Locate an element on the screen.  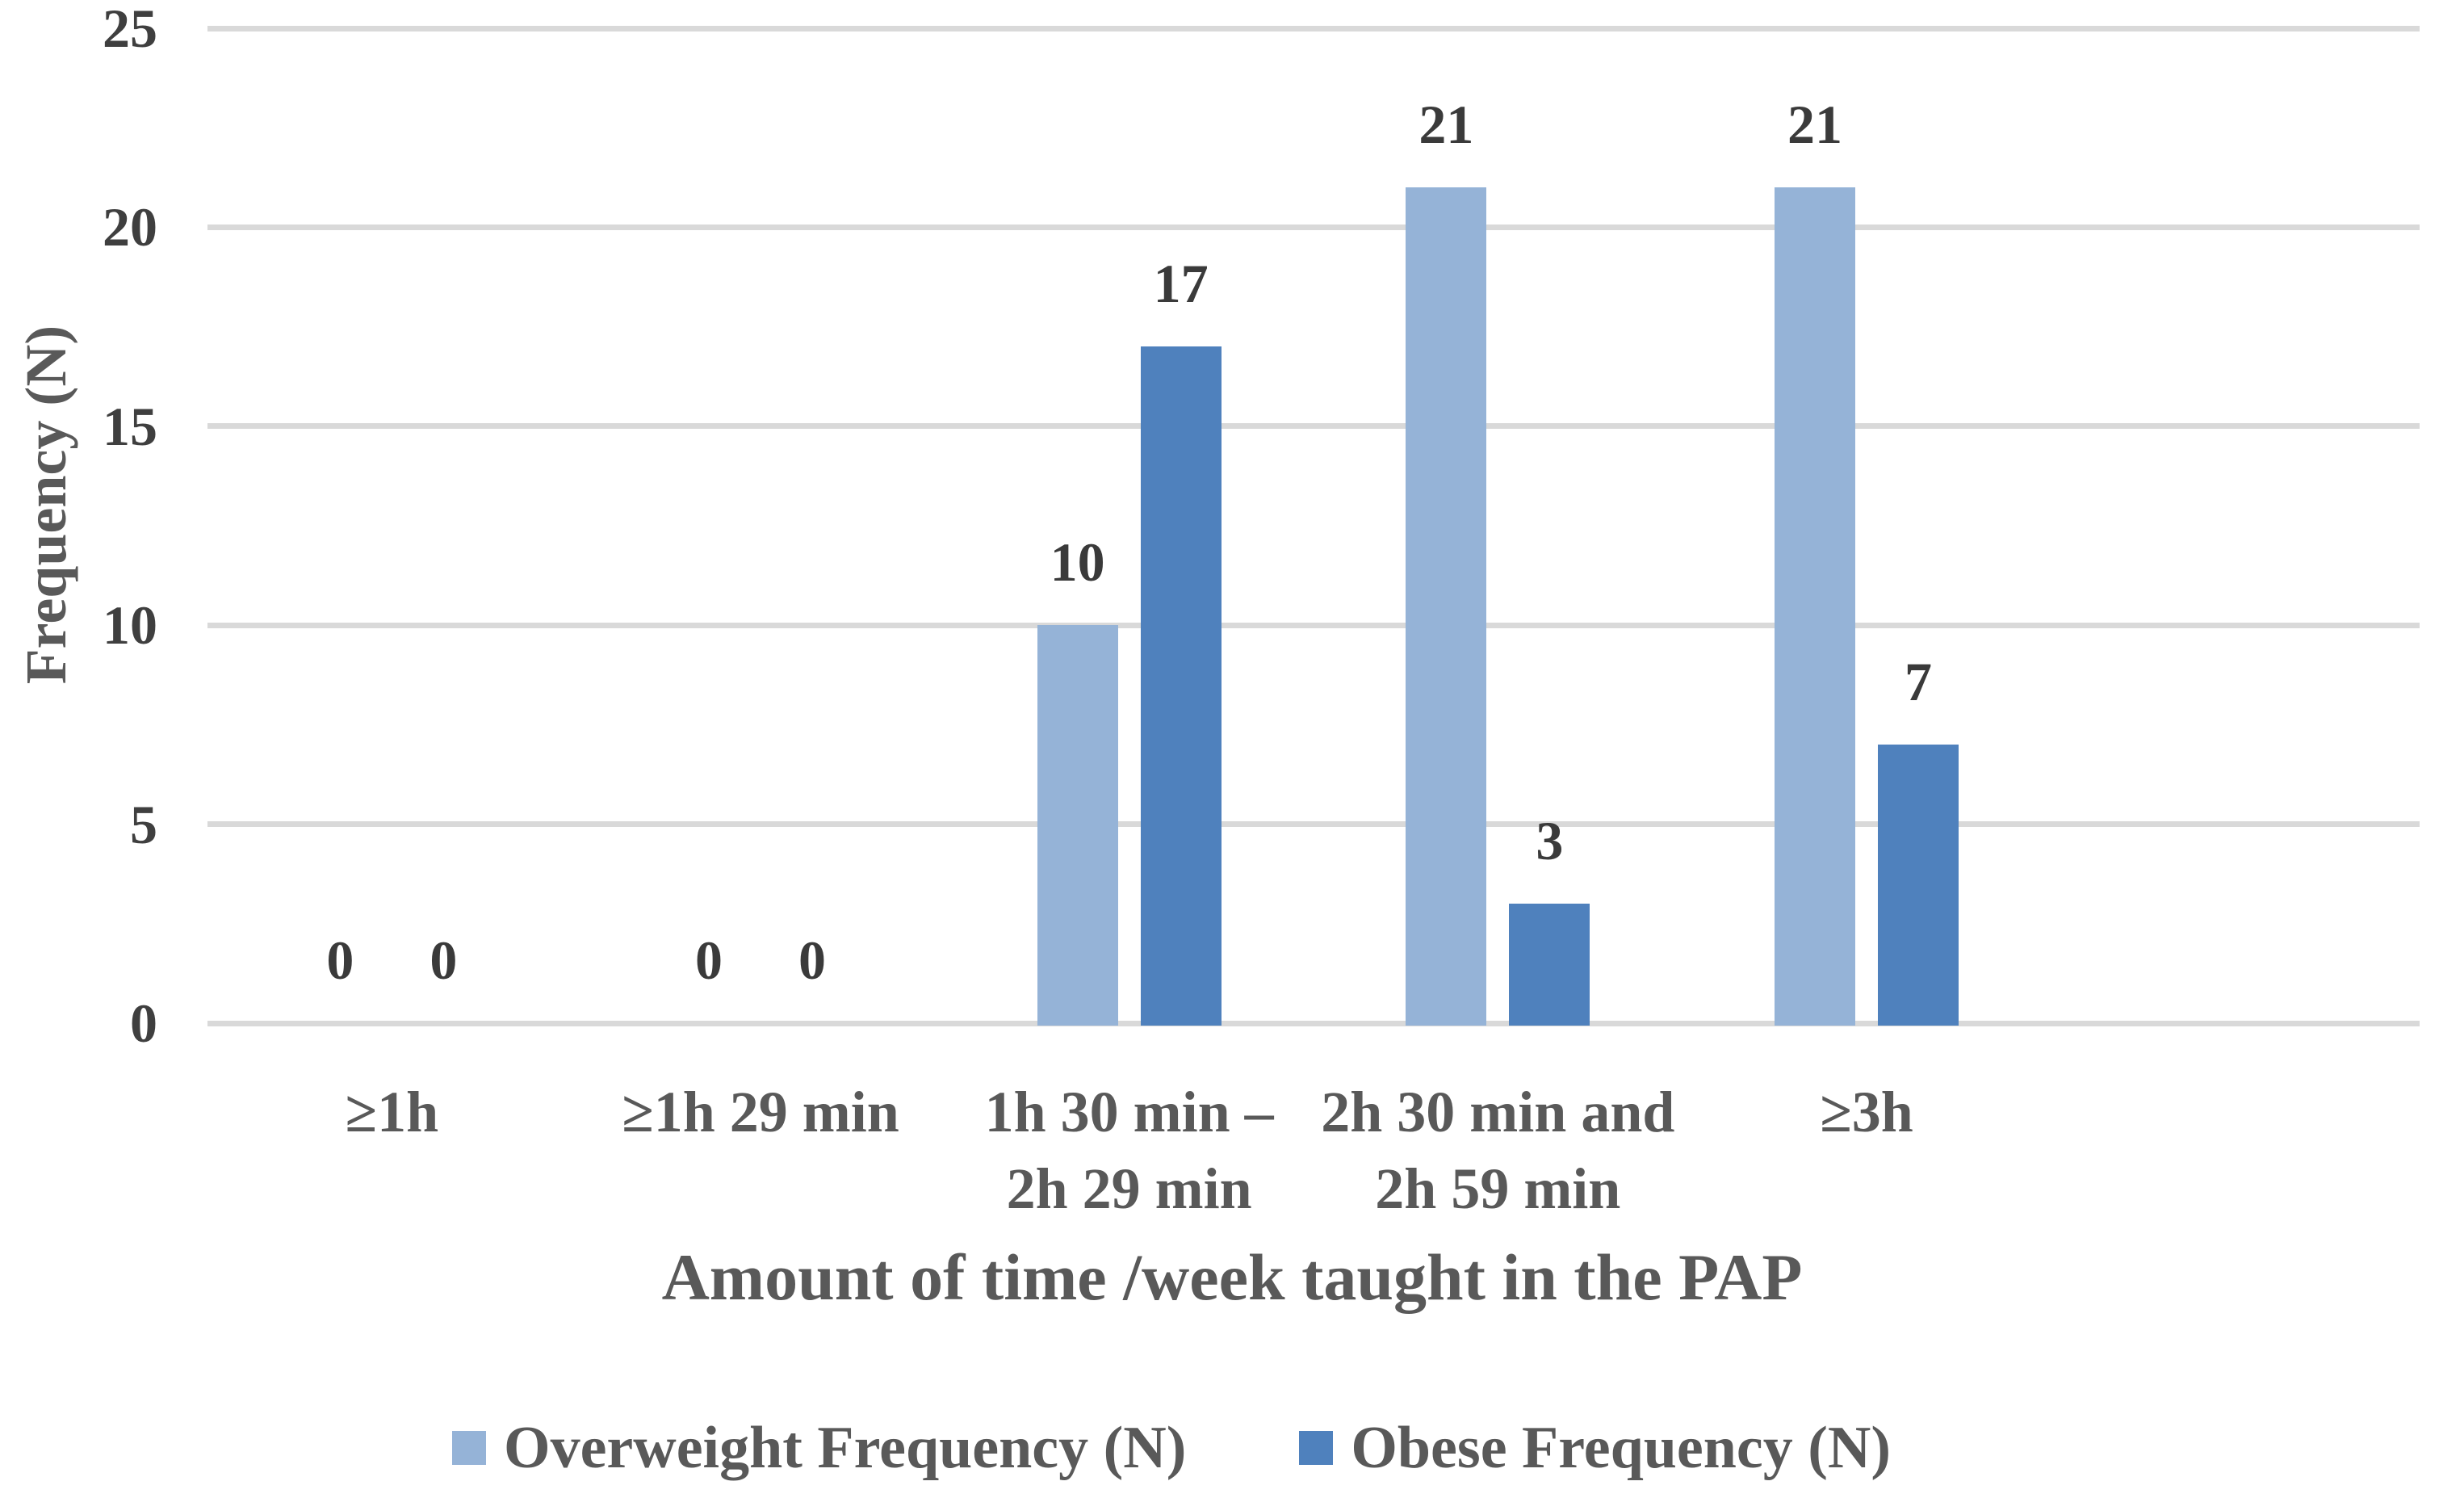
category-label: 1h 30 min – 2h 29 min is located at coordinates (1129, 1150).